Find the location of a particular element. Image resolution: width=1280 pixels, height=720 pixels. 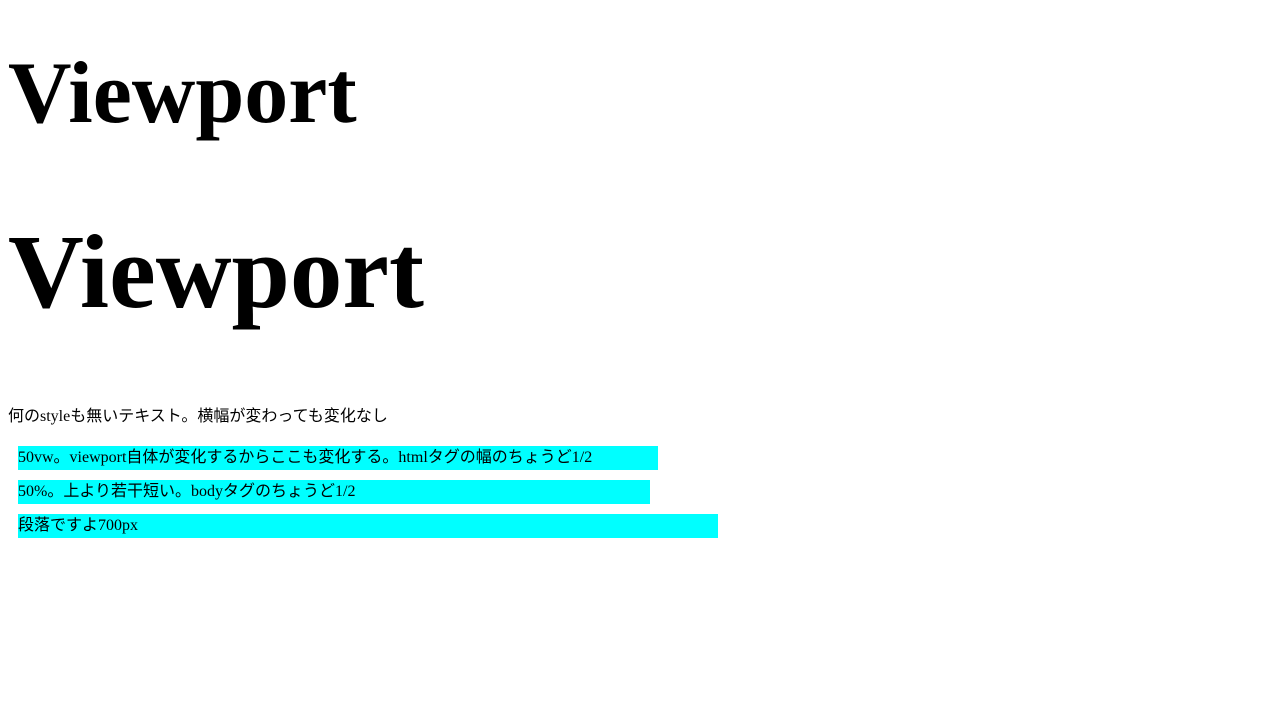

plain-text-paragraph: 何のstyleも無いテキスト。横幅が変わっても変化なし is located at coordinates (198, 416).